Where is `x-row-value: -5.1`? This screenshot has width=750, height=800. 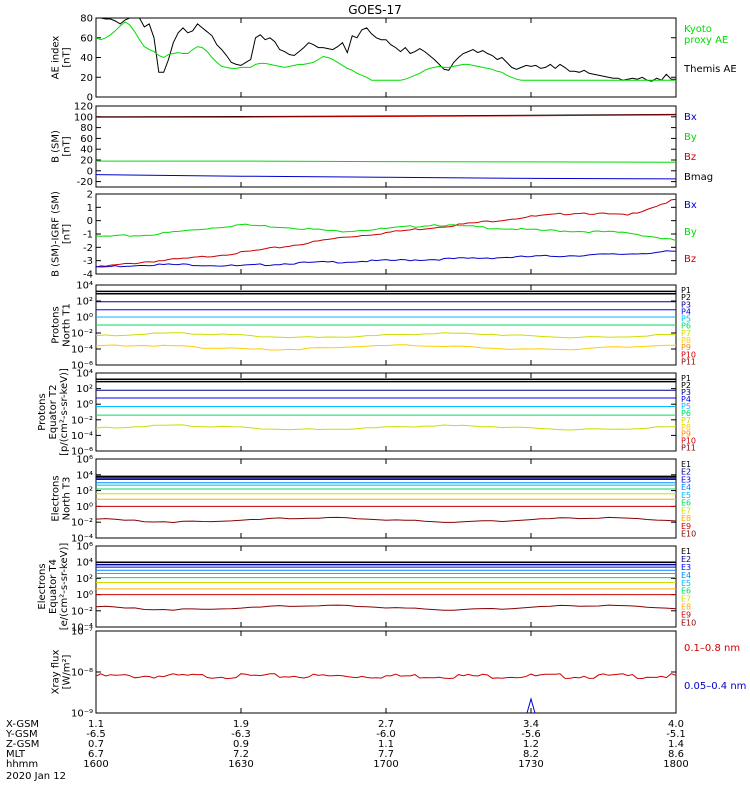
x-row-value: -5.1 is located at coordinates (676, 734).